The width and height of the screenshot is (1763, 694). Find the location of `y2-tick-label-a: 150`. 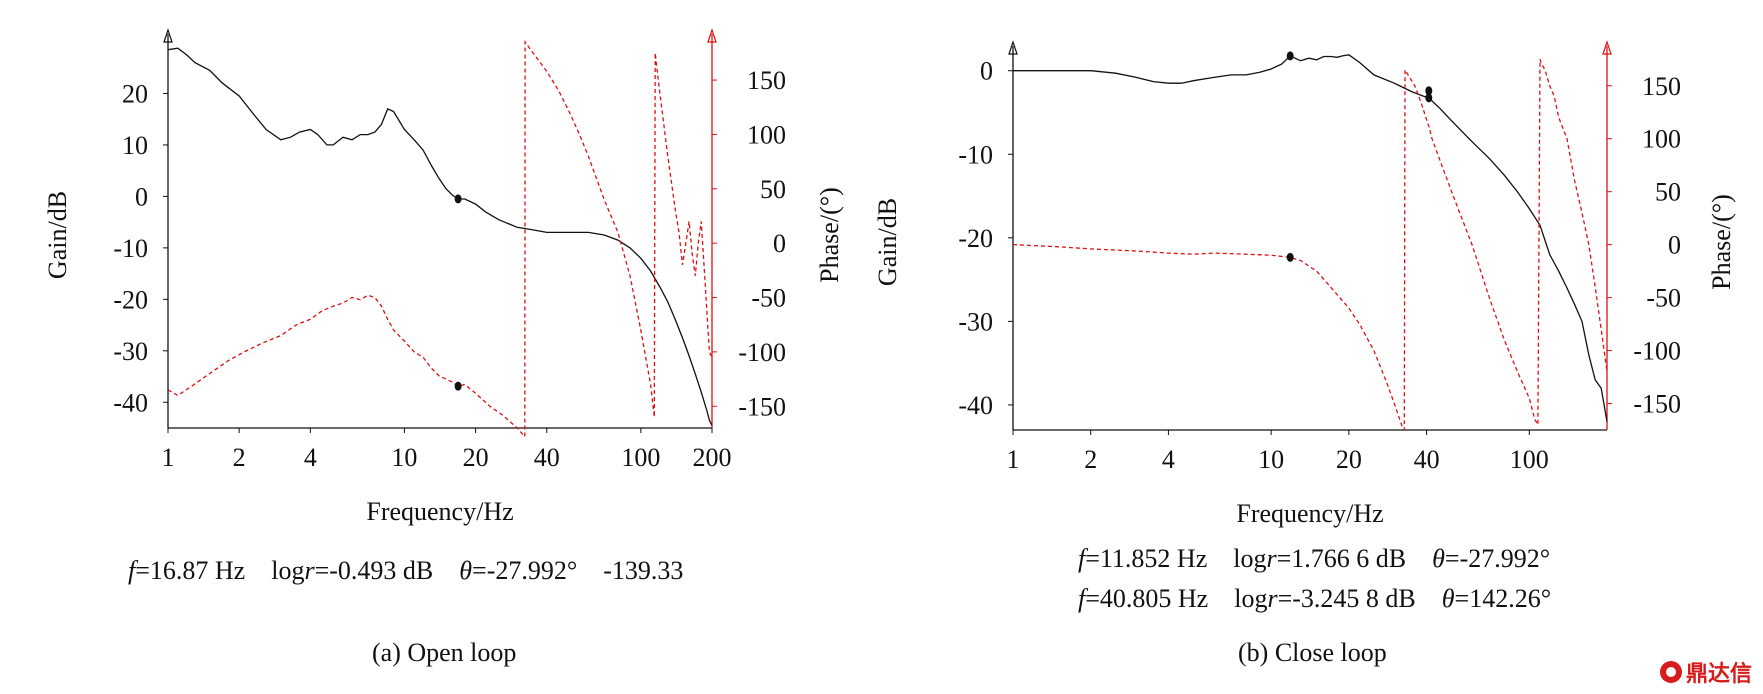

y2-tick-label-a: 150 is located at coordinates (766, 80).